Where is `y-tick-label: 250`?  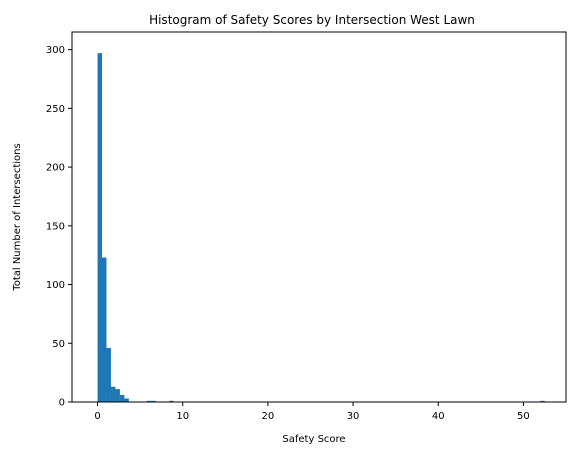
y-tick-label: 250 is located at coordinates (55, 109).